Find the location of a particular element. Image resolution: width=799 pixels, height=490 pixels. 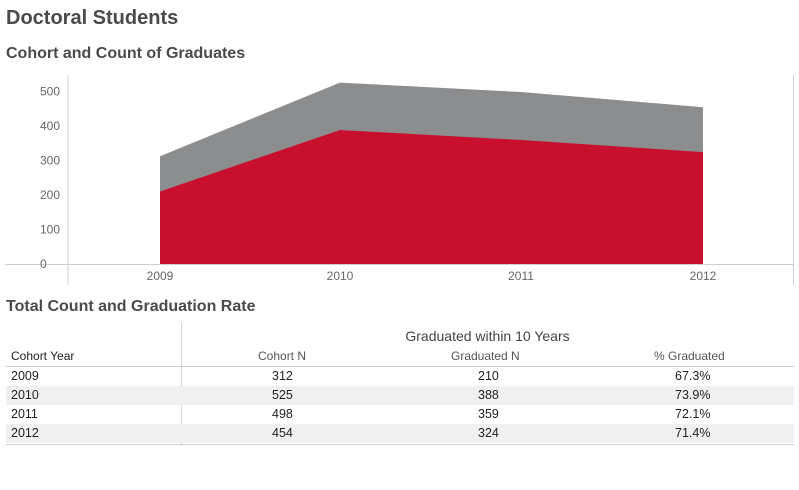

column-header-graduated-n: Graduated N is located at coordinates (485, 356).